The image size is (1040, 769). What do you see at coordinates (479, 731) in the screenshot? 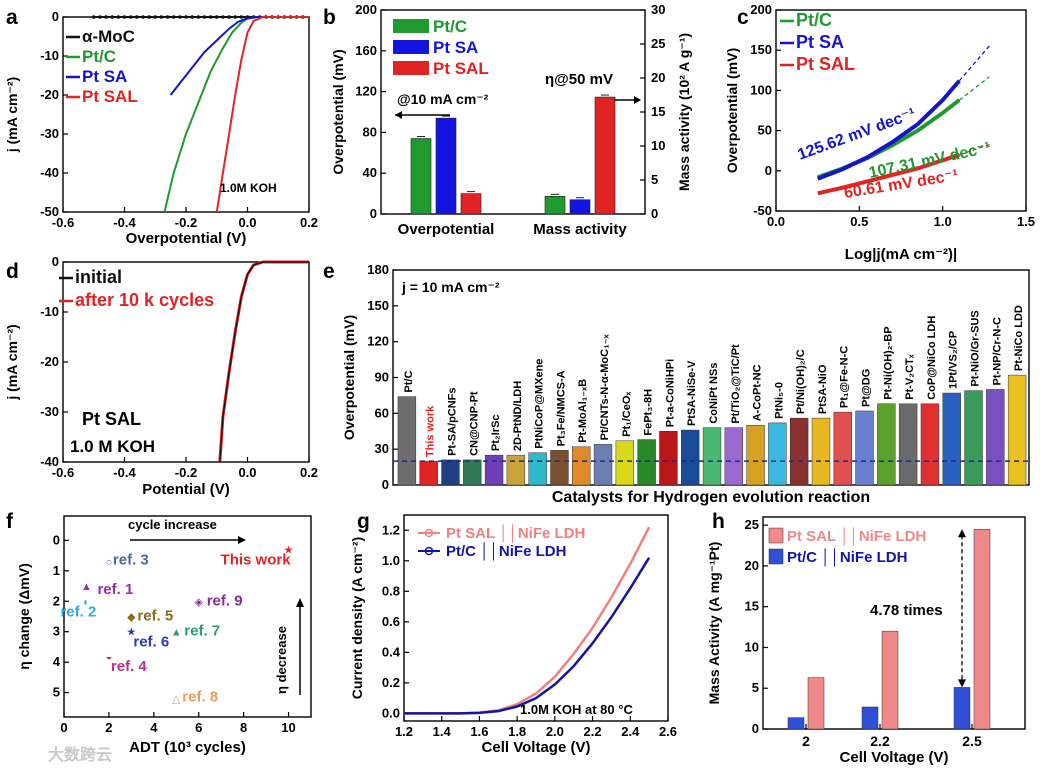
I see `panel-g-x-tick-label: 1.6` at bounding box center [479, 731].